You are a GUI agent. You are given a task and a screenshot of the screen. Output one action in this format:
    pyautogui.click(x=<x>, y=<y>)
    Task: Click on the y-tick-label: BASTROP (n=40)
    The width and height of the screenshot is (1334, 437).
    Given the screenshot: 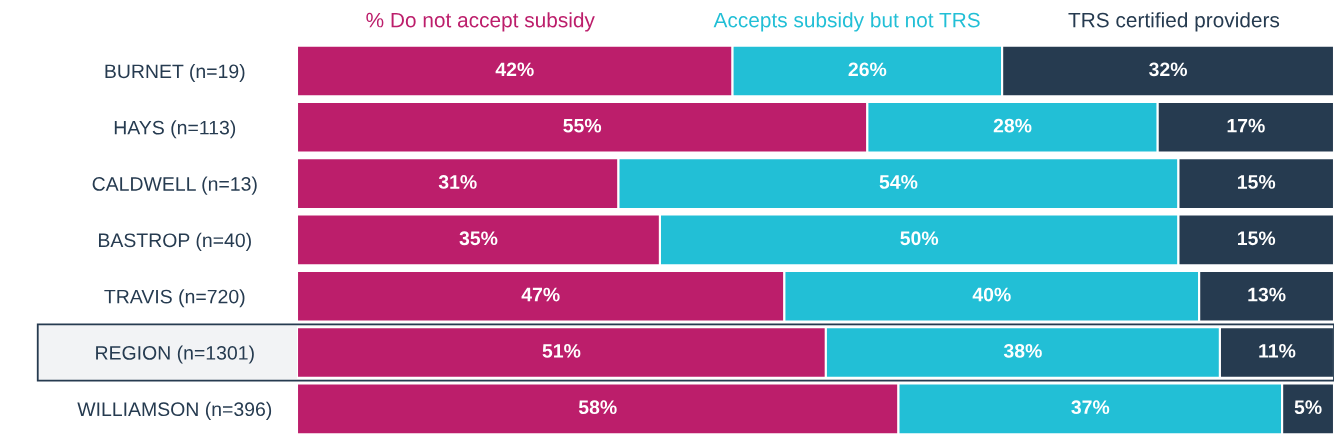 What is the action you would take?
    pyautogui.click(x=175, y=241)
    